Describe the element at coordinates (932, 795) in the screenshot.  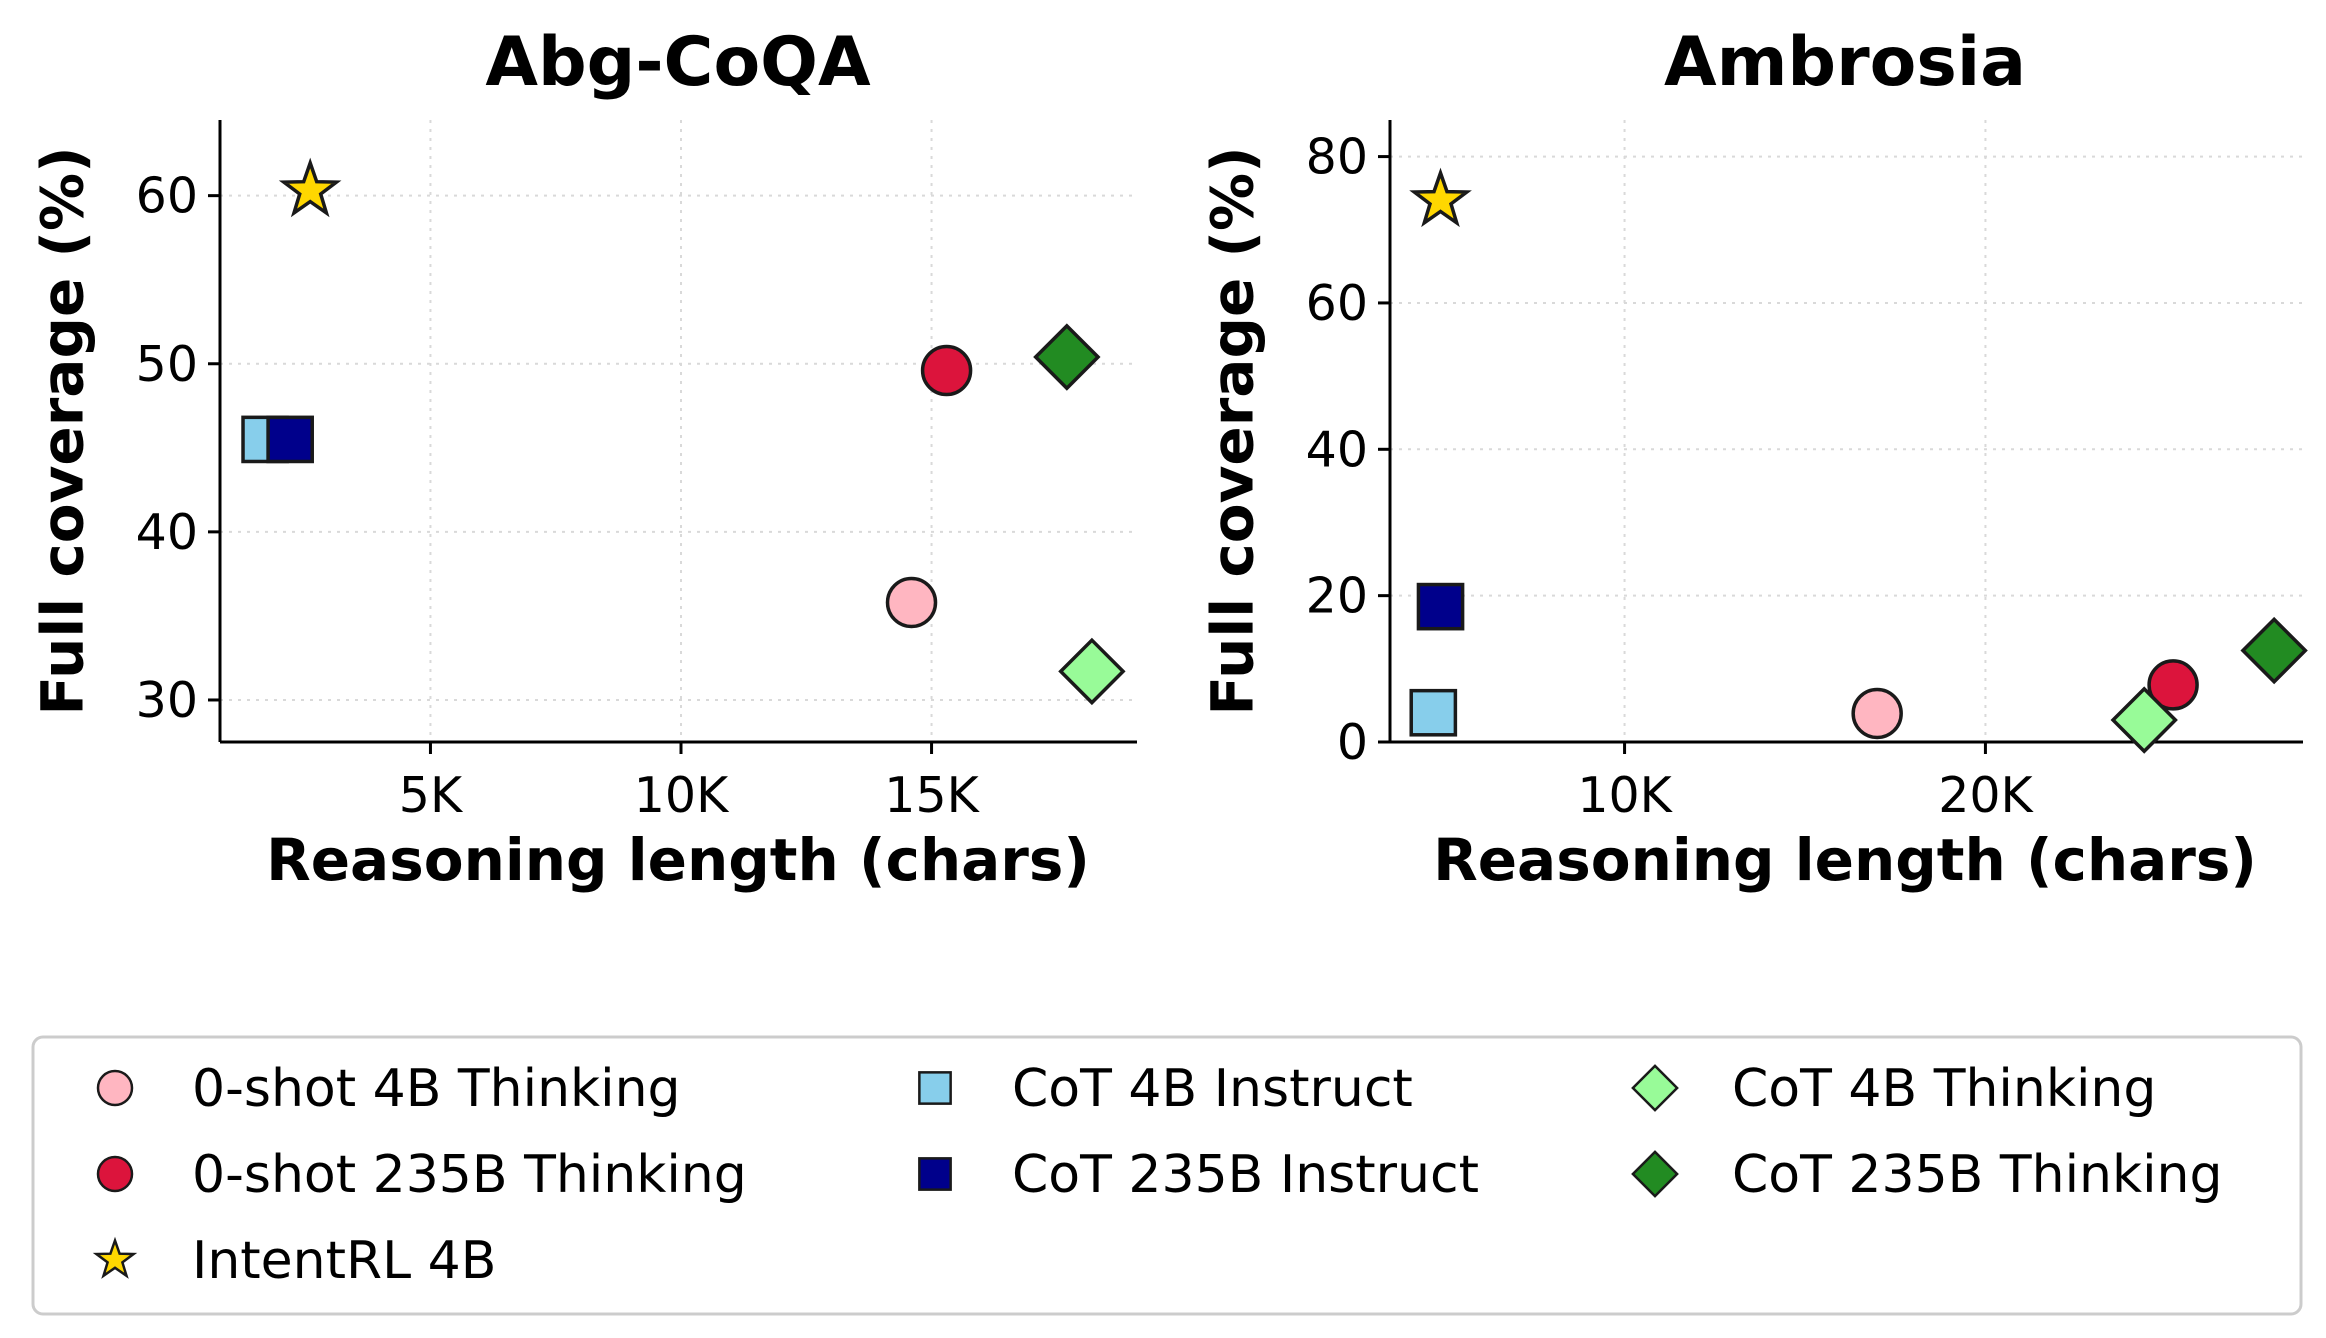
I see `x-tick-label: 15K` at that location.